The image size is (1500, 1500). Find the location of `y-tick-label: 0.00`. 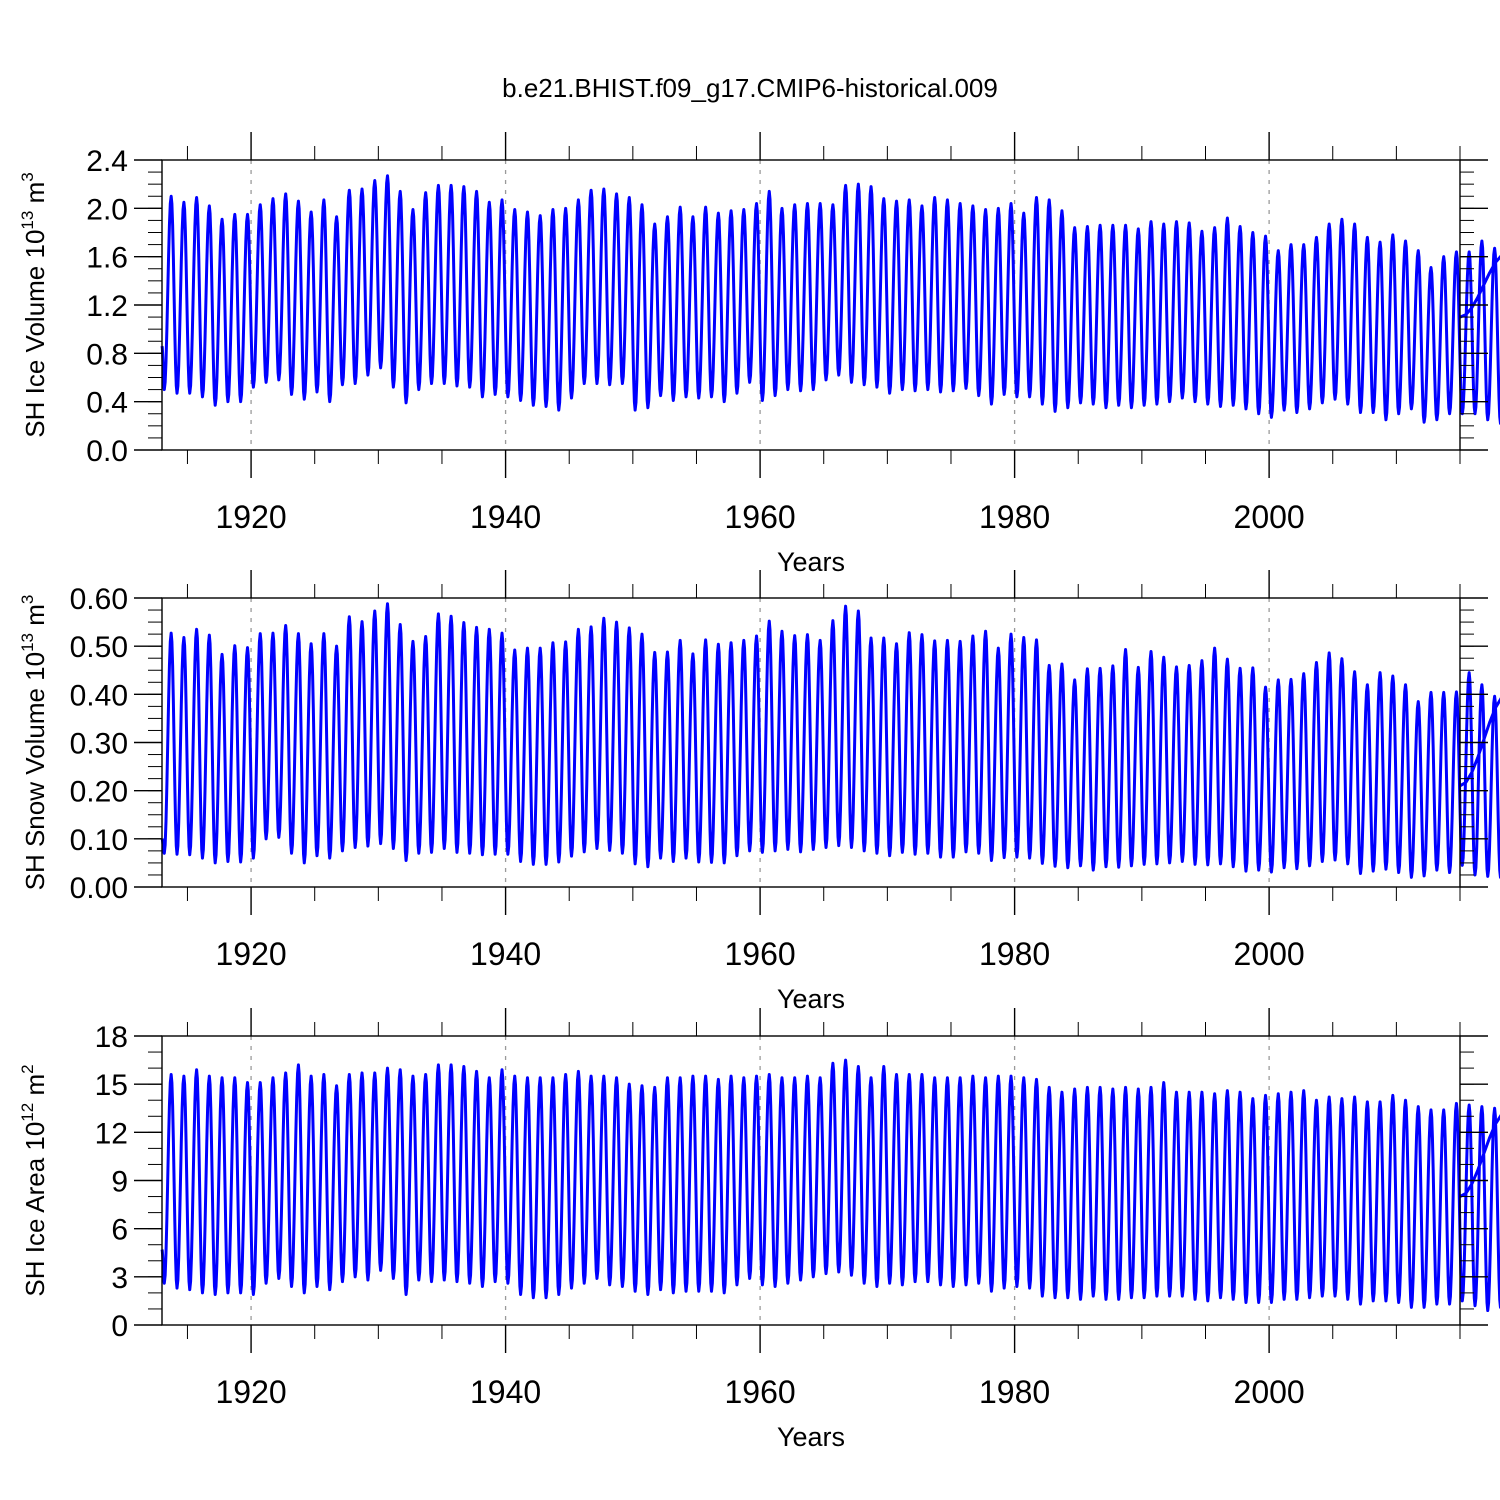

y-tick-label: 0.00 is located at coordinates (99, 888).